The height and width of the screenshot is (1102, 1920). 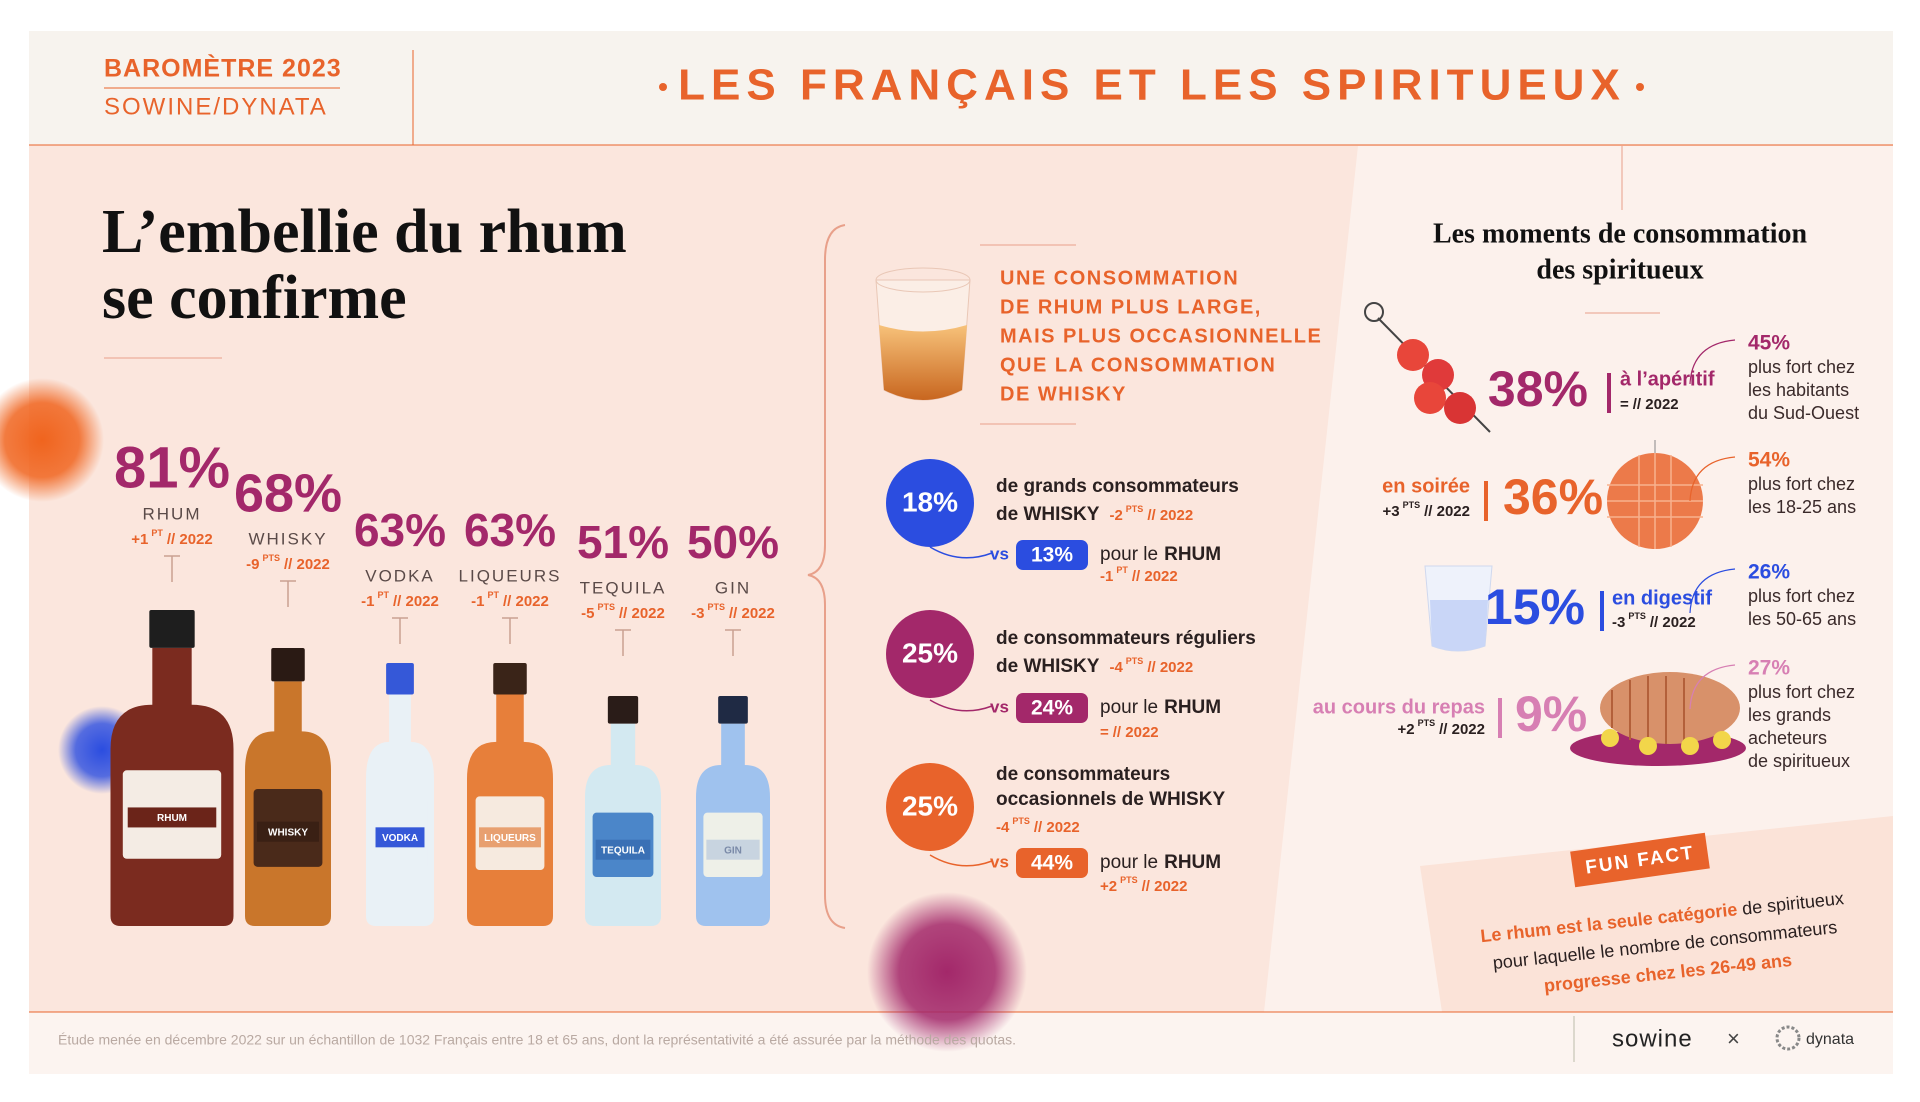 I want to click on spirit-change: -1 PT // 2022, so click(x=400, y=600).